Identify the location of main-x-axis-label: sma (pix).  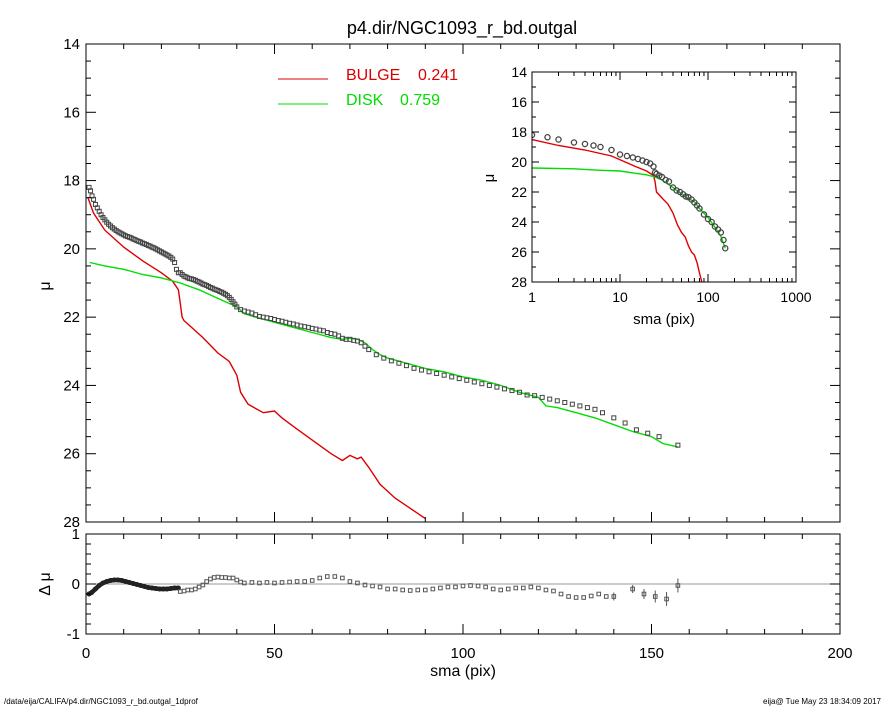
(463, 671).